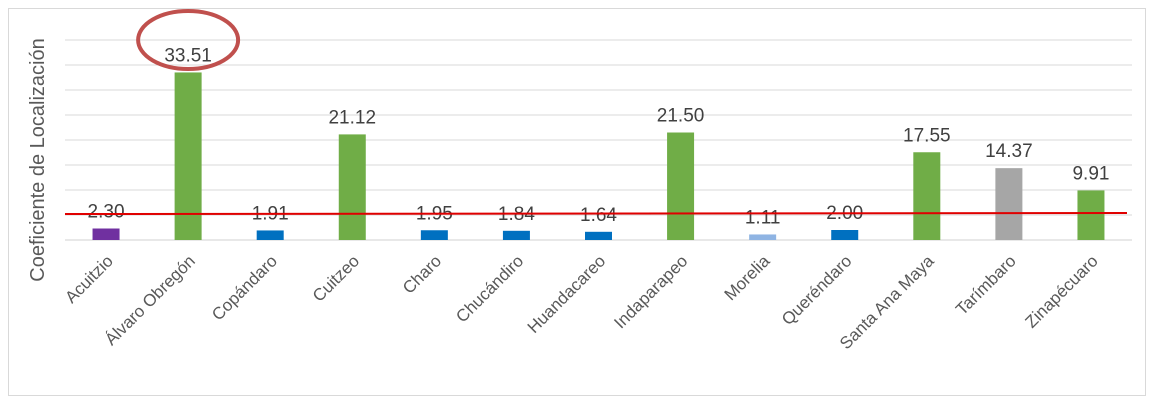 Image resolution: width=1151 pixels, height=402 pixels. I want to click on x-tick-label: Zinapécuaro, so click(1062, 291).